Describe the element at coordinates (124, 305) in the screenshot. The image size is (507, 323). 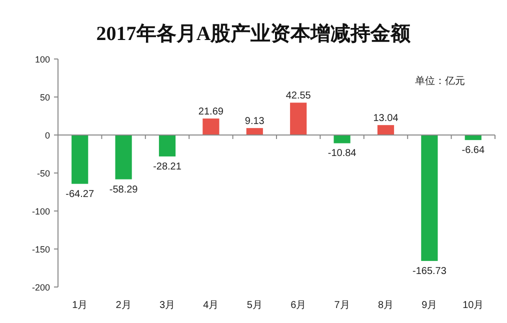
I see `x-tick-label: 2月` at that location.